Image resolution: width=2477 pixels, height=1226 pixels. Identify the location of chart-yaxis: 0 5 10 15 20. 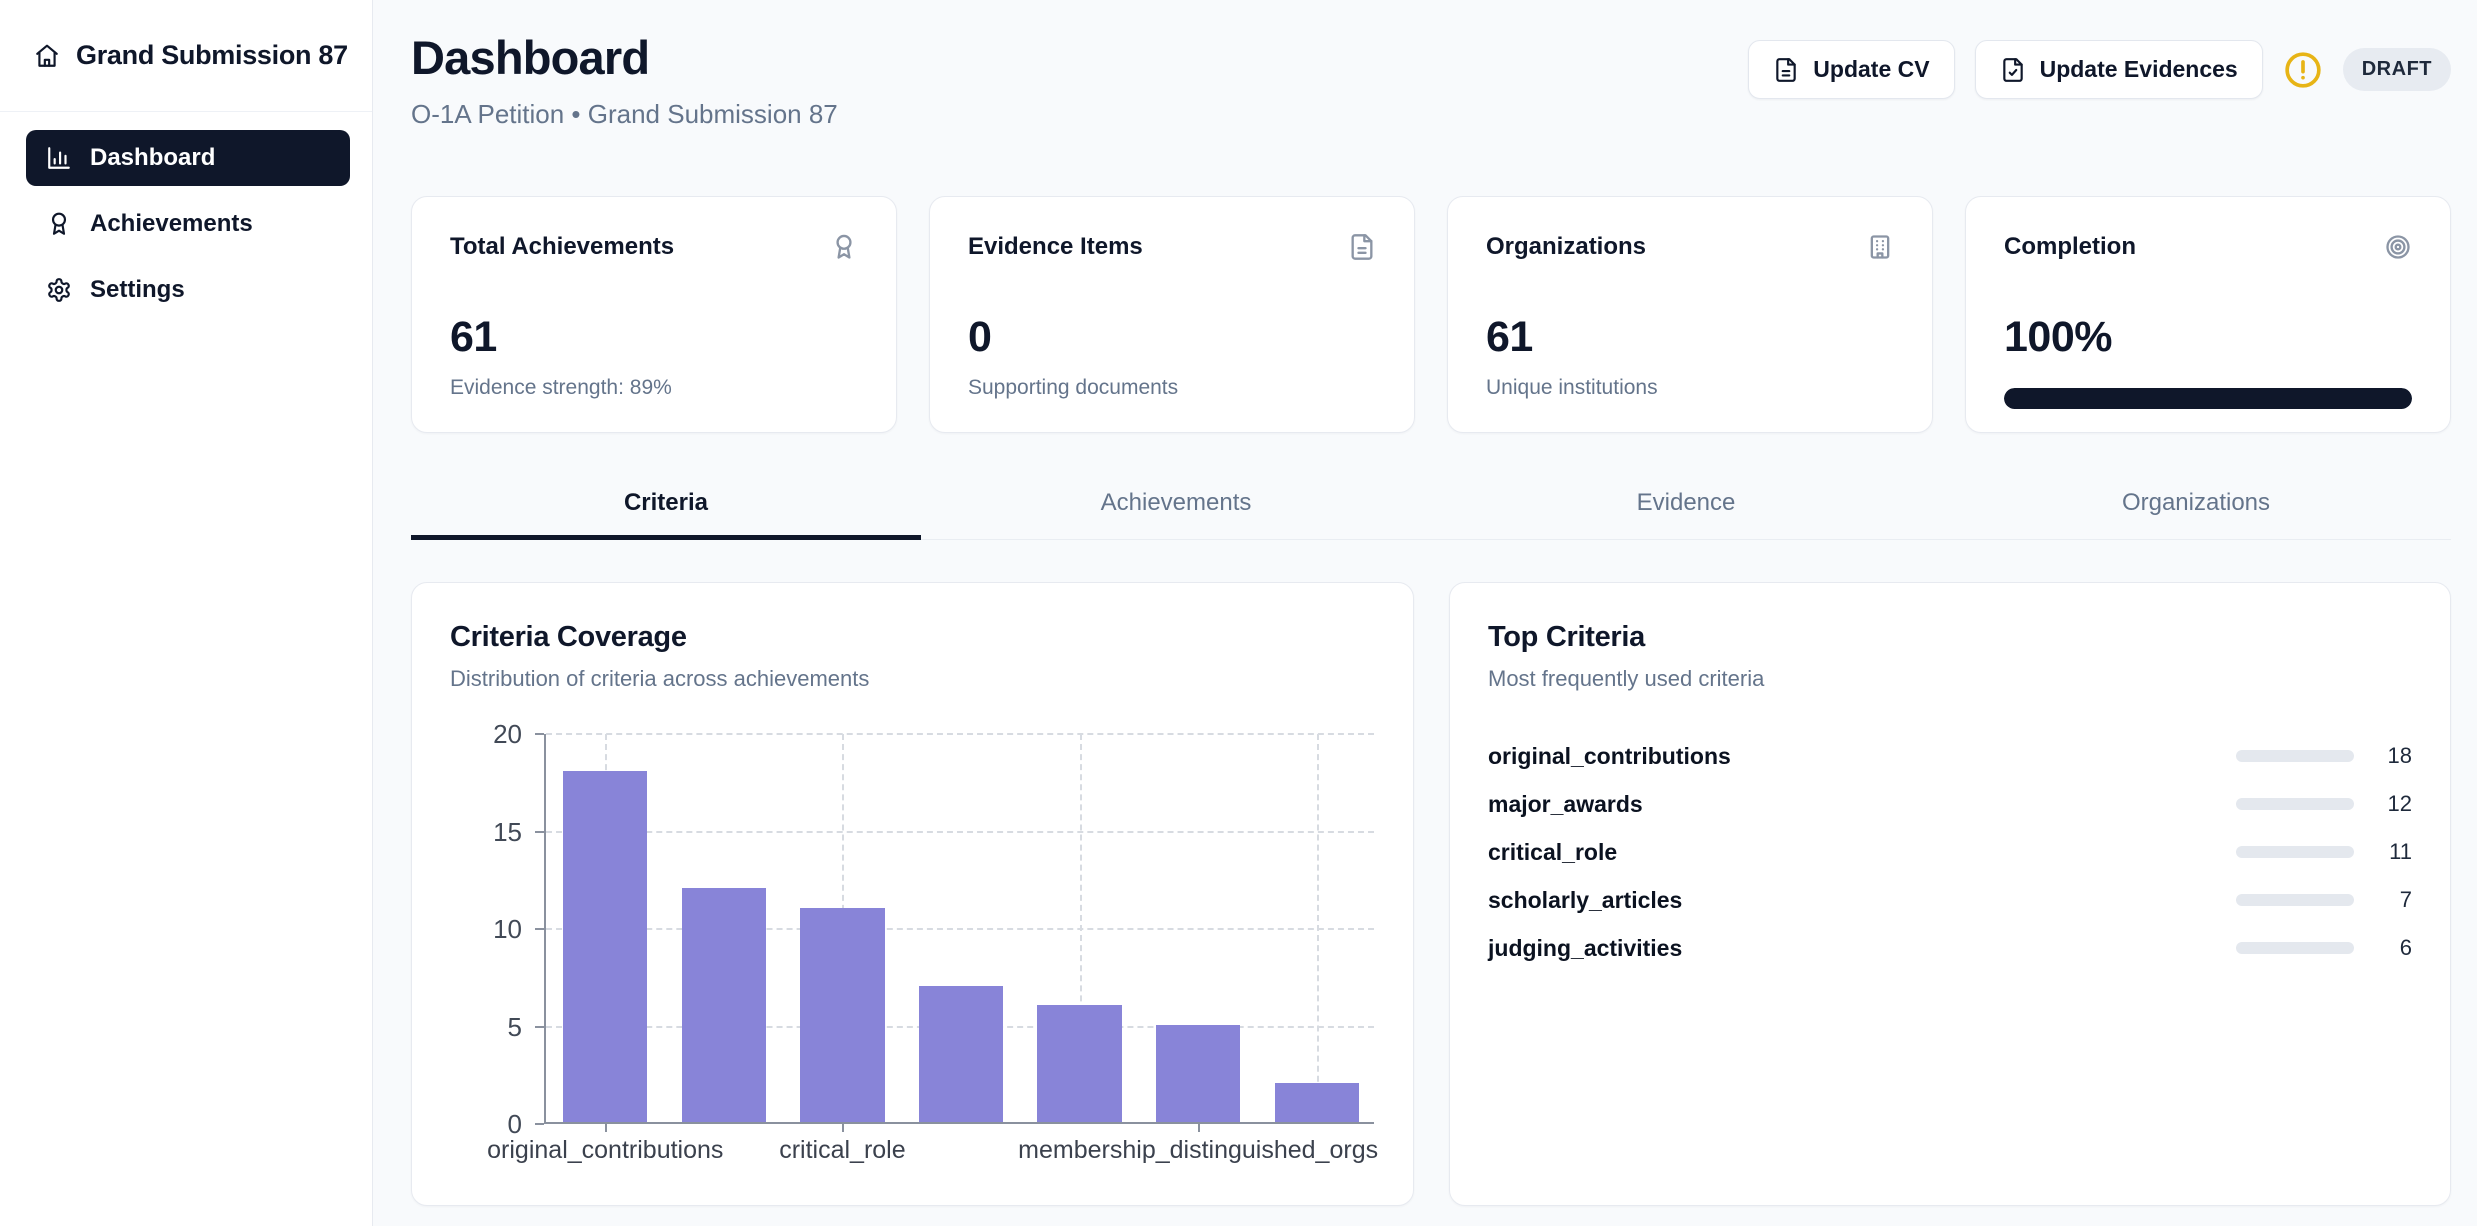
(497, 929).